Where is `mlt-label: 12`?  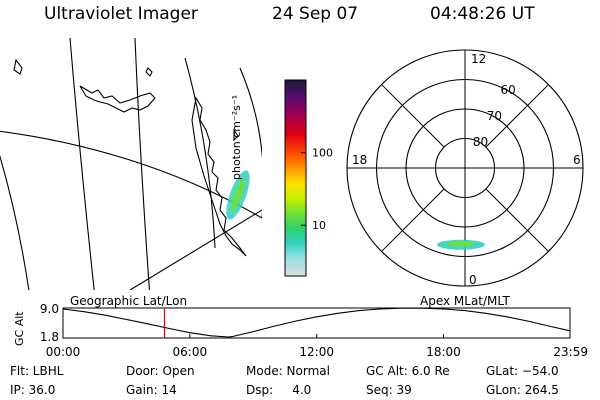 mlt-label: 12 is located at coordinates (478, 59).